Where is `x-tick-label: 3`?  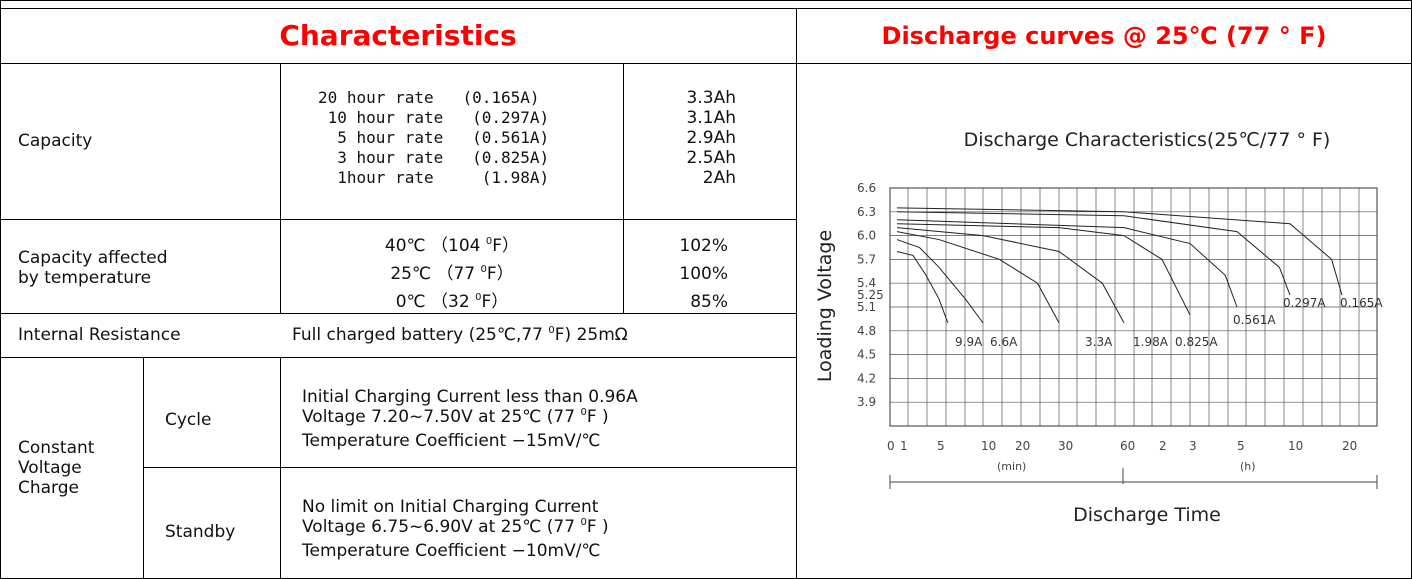
x-tick-label: 3 is located at coordinates (1193, 446).